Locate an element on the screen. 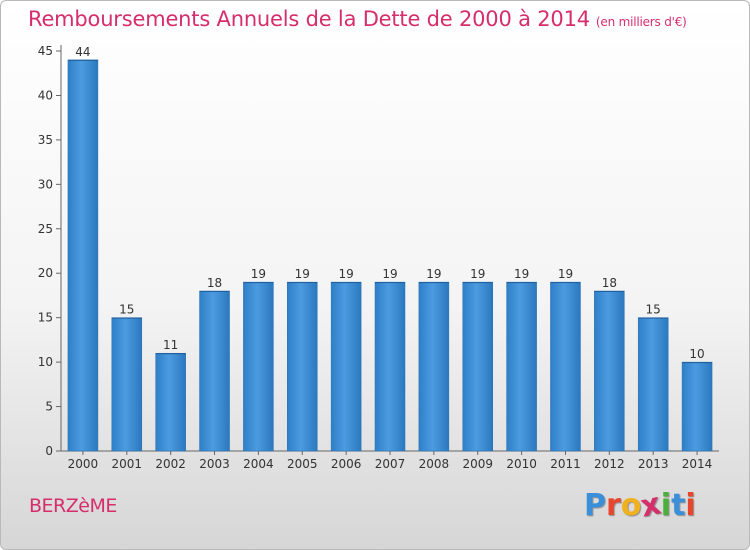  bar-2010 is located at coordinates (521, 366).